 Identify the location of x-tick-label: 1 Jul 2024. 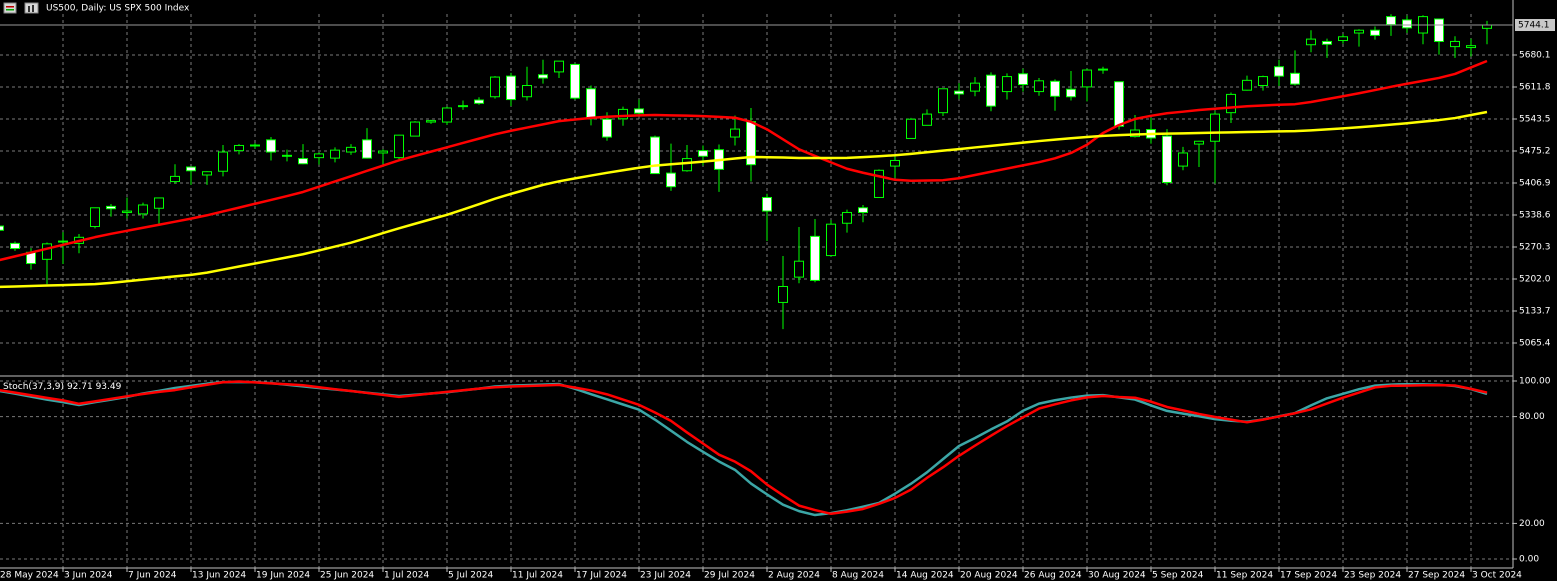
(406, 576).